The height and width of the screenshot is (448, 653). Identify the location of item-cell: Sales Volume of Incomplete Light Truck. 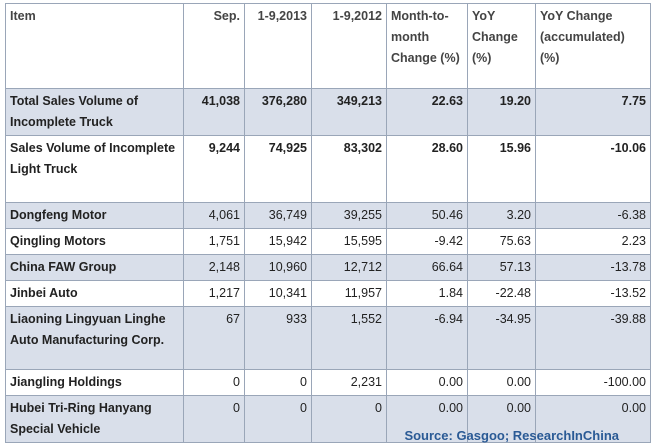
(94, 169).